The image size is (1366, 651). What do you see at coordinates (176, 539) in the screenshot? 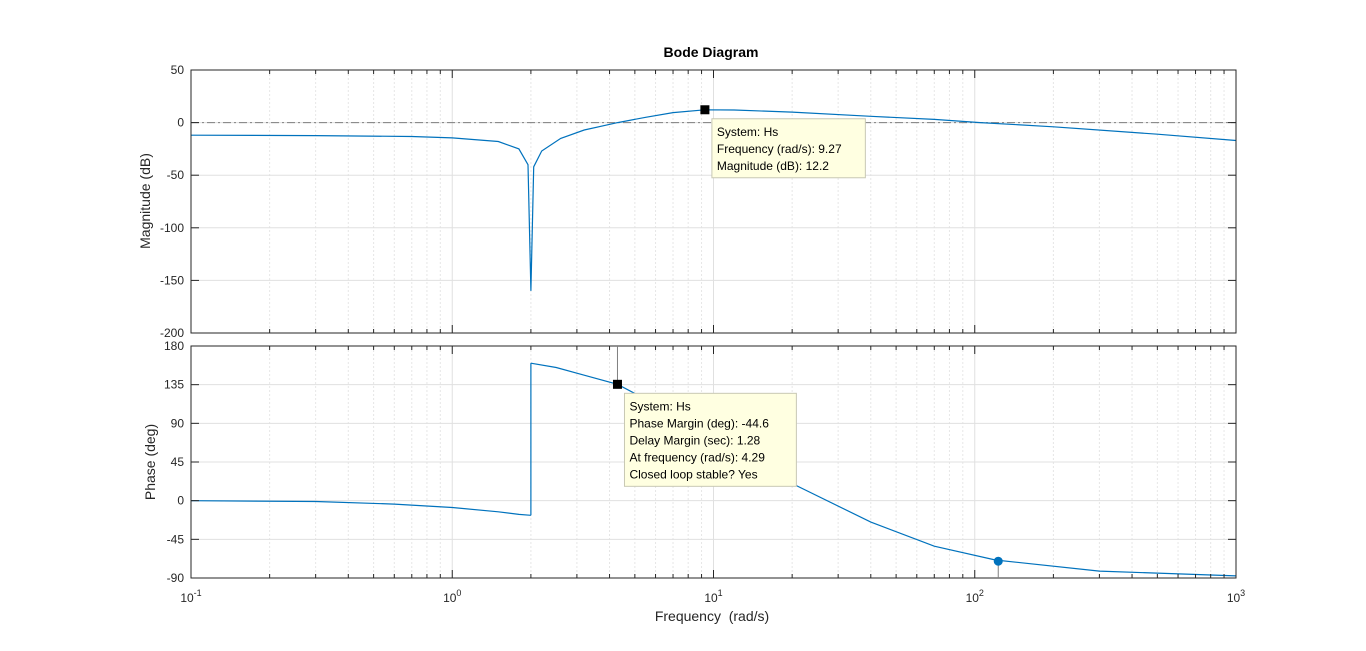
I see `y-tick-label: -45` at bounding box center [176, 539].